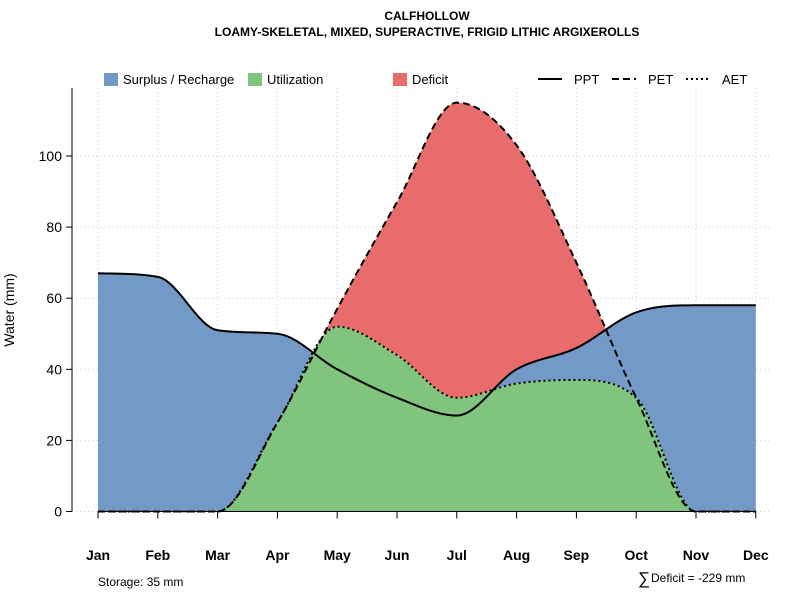 Image resolution: width=800 pixels, height=600 pixels. I want to click on x-tick-label: Nov, so click(696, 555).